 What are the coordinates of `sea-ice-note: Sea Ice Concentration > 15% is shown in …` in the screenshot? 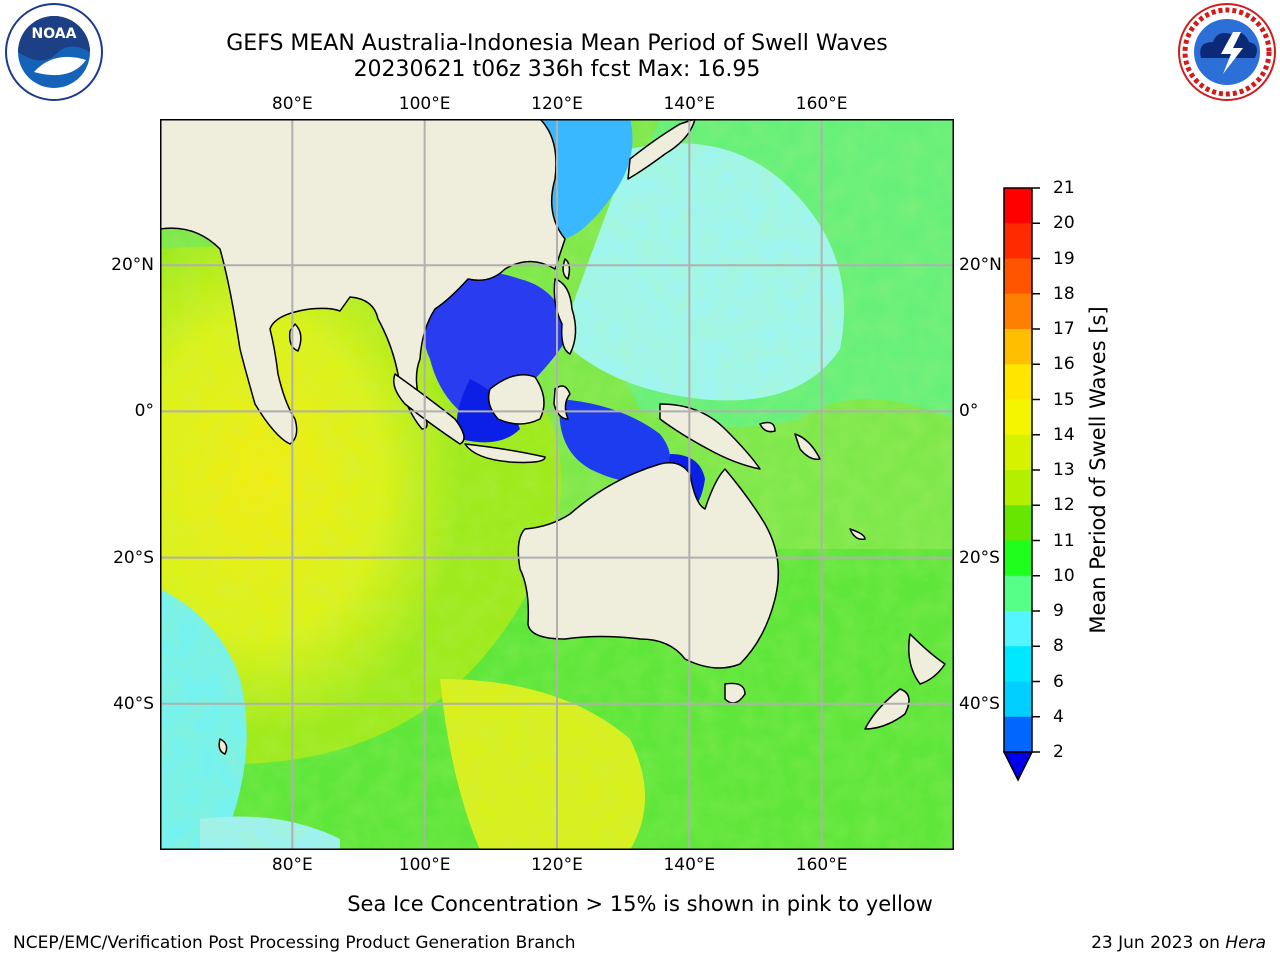 It's located at (640, 904).